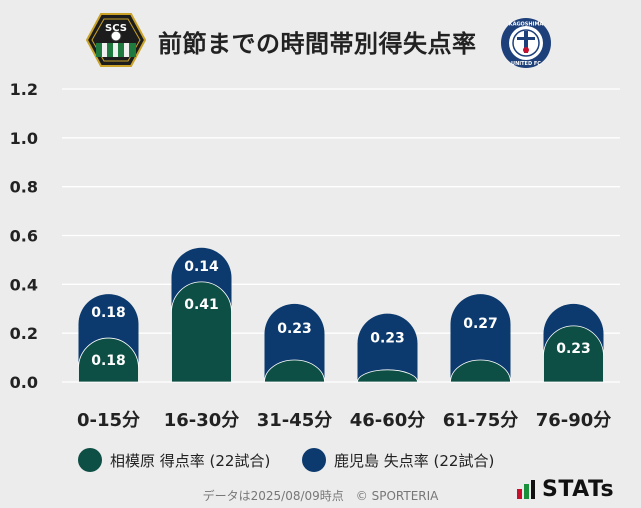 This screenshot has width=641, height=508. I want to click on legend-item-away: 鹿児島 失点率 (22試合), so click(398, 460).